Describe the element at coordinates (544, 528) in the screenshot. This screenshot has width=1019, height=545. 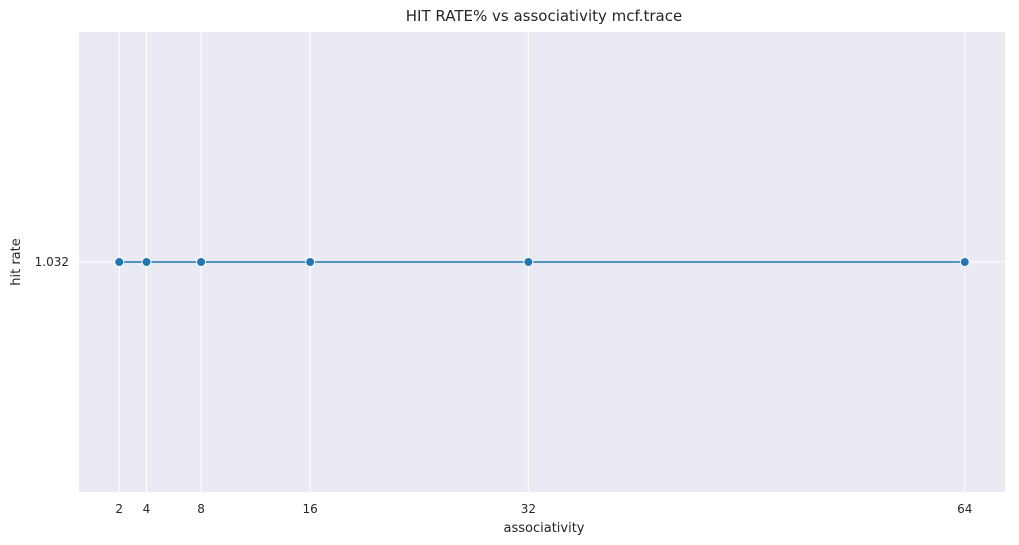
I see `x-axis-label: associativity` at that location.